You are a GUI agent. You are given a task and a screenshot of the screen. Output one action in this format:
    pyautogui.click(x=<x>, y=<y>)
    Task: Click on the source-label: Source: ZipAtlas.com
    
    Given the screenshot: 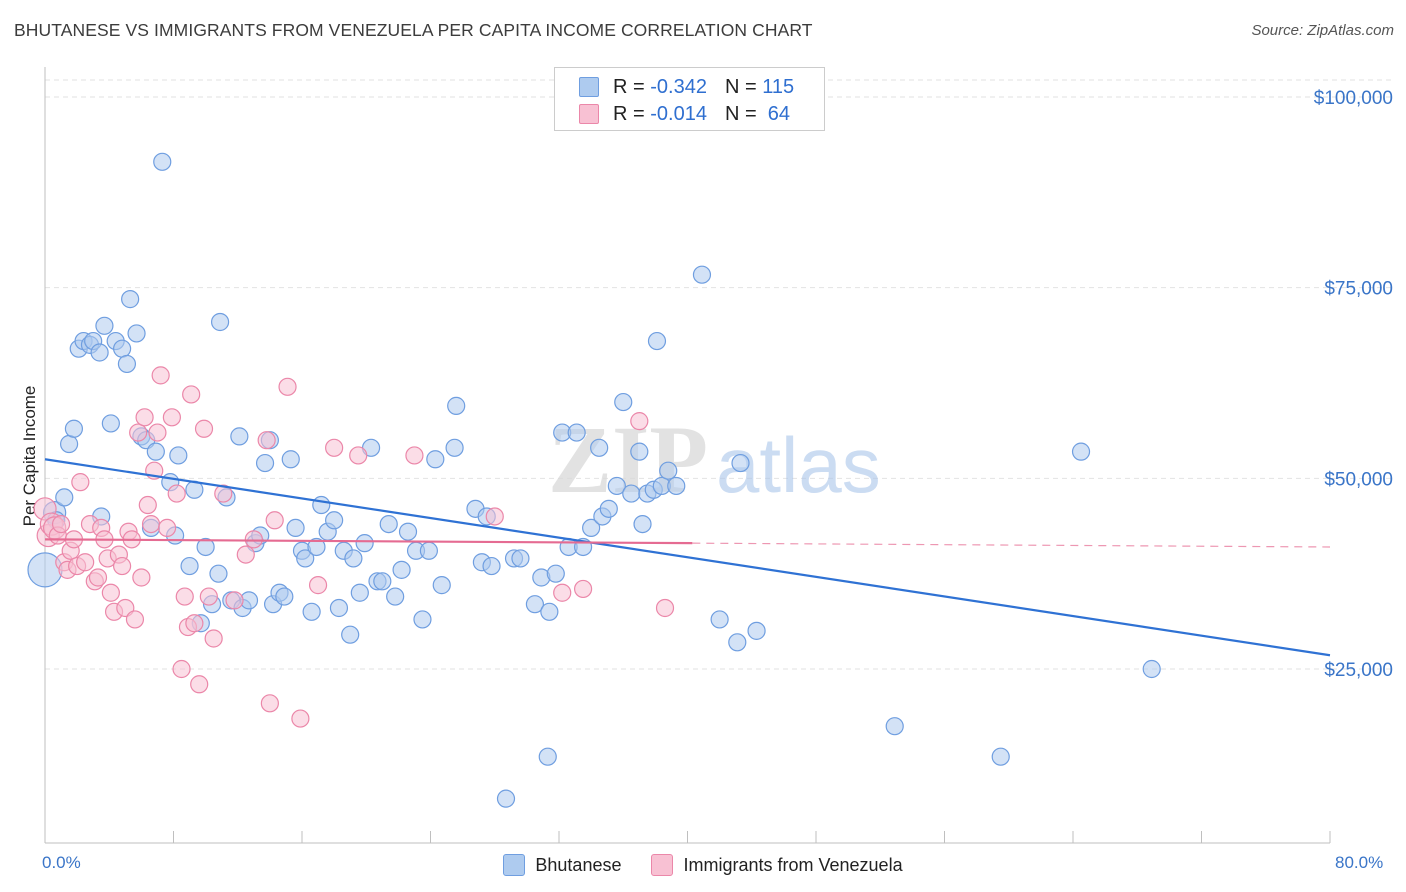 What is the action you would take?
    pyautogui.click(x=1322, y=30)
    